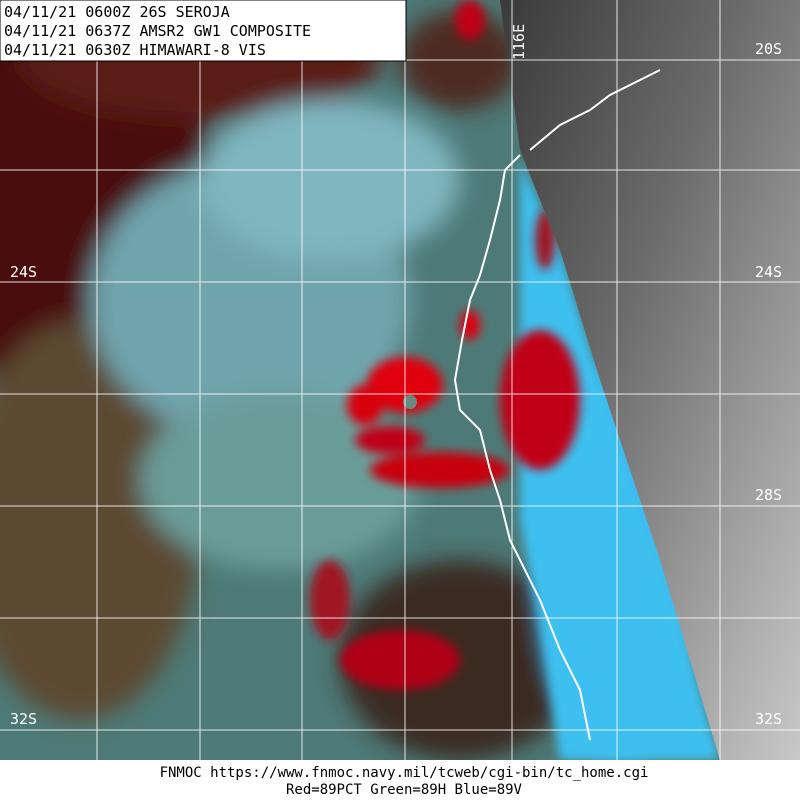  Describe the element at coordinates (135, 50) in the screenshot. I see `header-line: 04/11/21 0630Z HIMAWARI-8 VIS` at that location.